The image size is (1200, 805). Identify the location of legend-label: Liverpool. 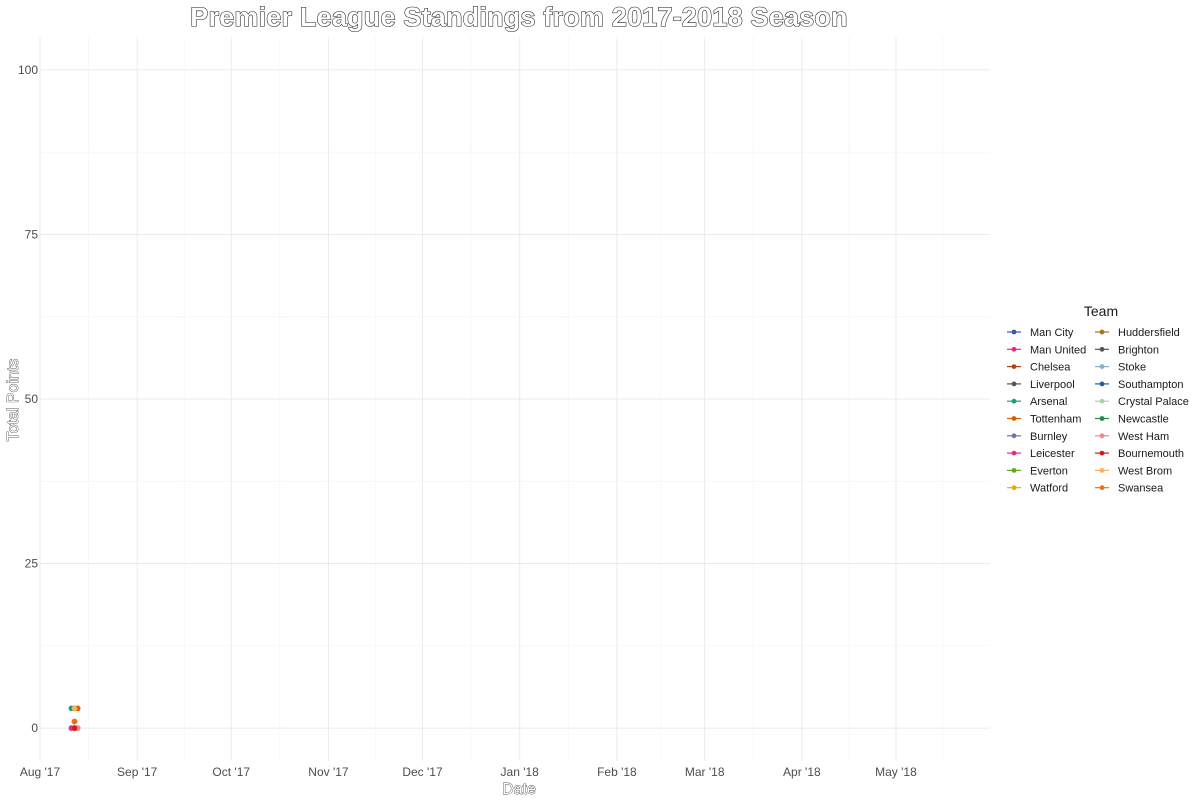
(1052, 385).